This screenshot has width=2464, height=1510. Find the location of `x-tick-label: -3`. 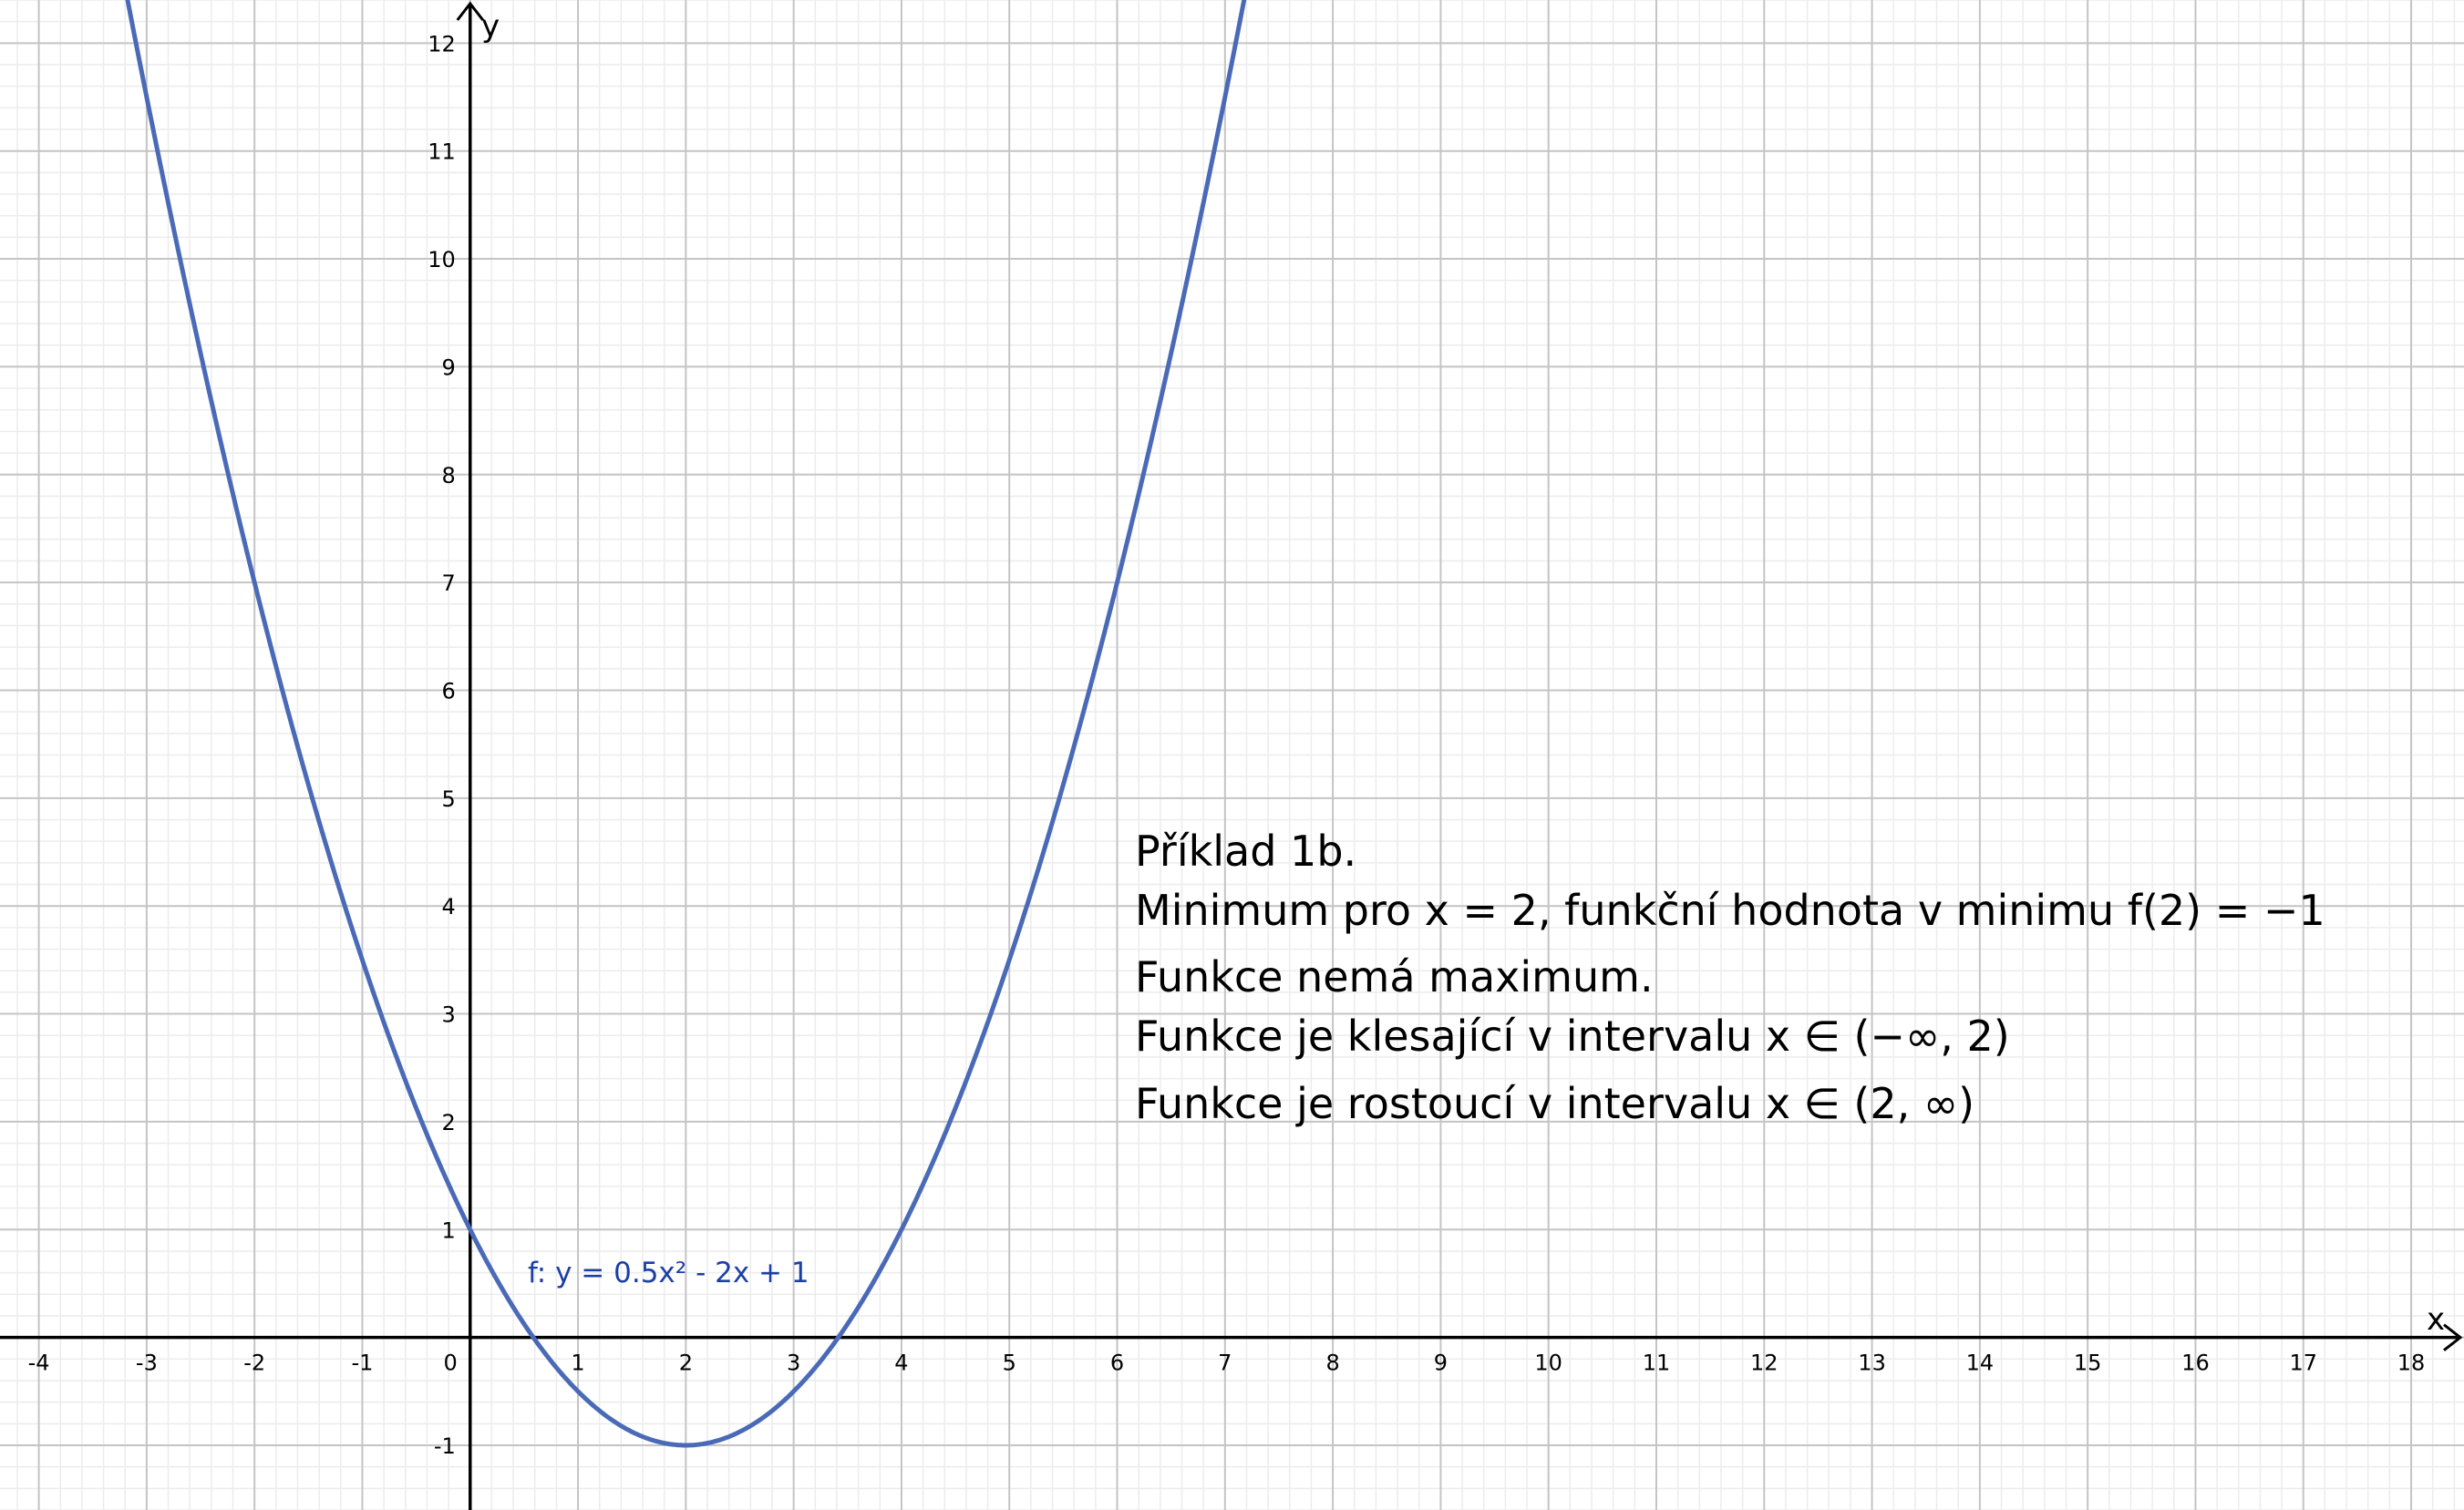

x-tick-label: -3 is located at coordinates (147, 1363).